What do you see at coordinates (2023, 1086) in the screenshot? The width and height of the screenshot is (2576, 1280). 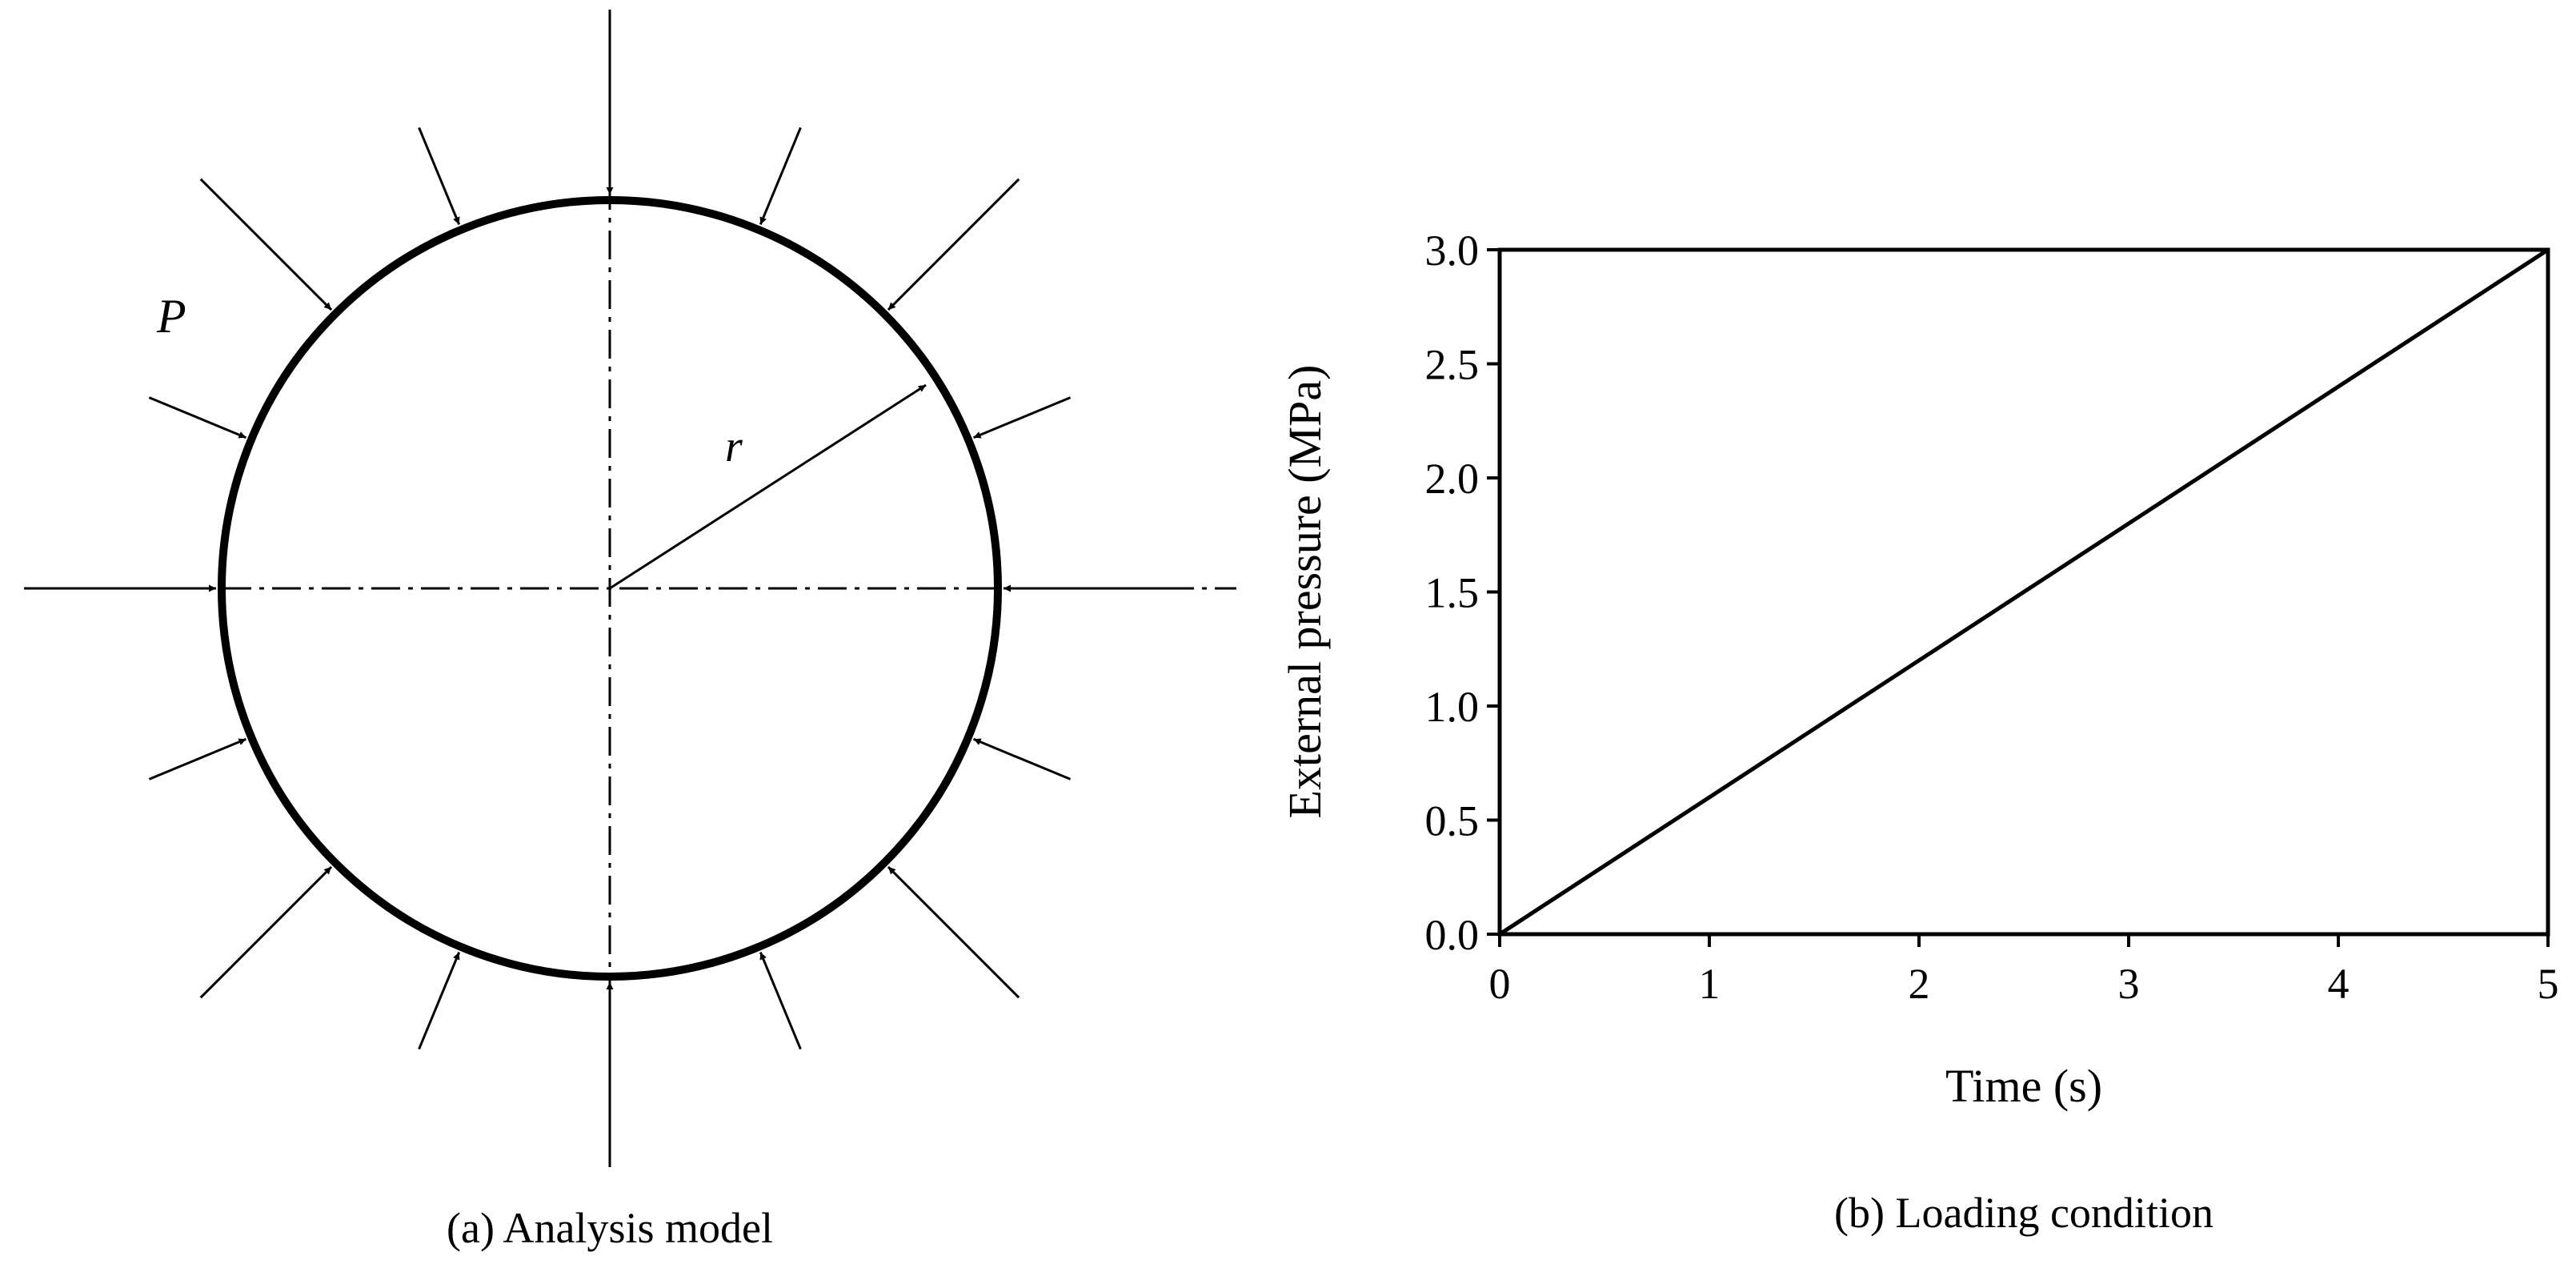 I see `x-axis-label: Time (s)` at bounding box center [2023, 1086].